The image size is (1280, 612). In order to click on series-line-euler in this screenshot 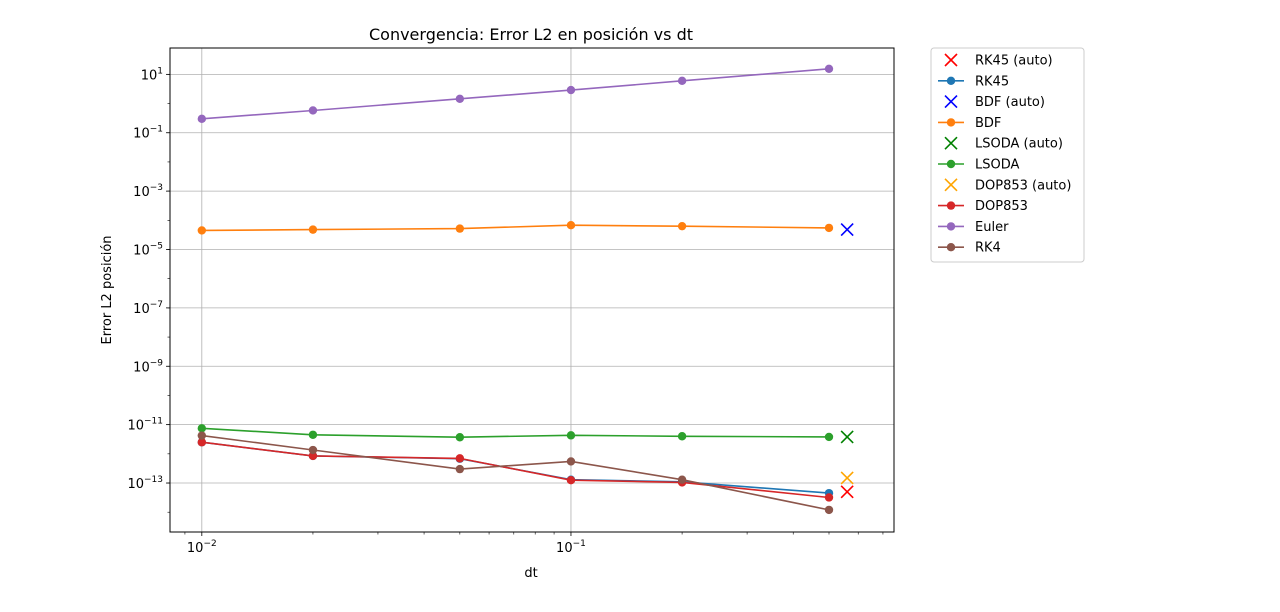, I will do `click(515, 94)`.